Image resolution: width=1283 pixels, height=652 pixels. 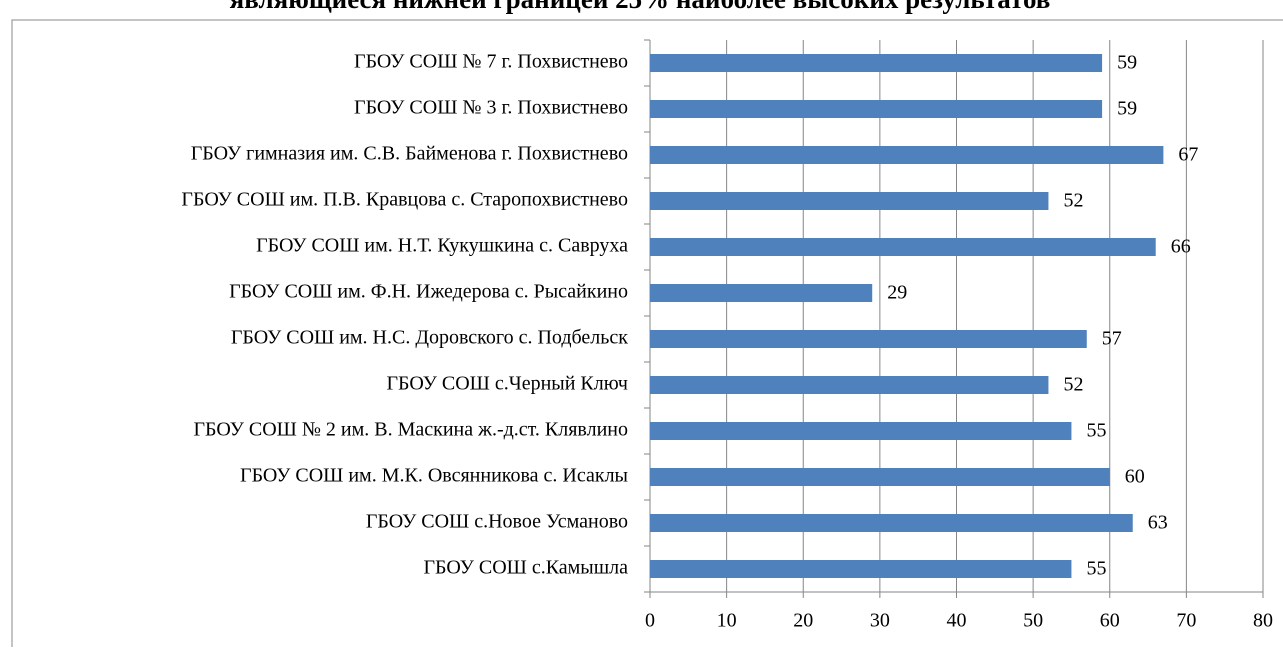 What do you see at coordinates (1188, 155) in the screenshot?
I see `value-label: 67` at bounding box center [1188, 155].